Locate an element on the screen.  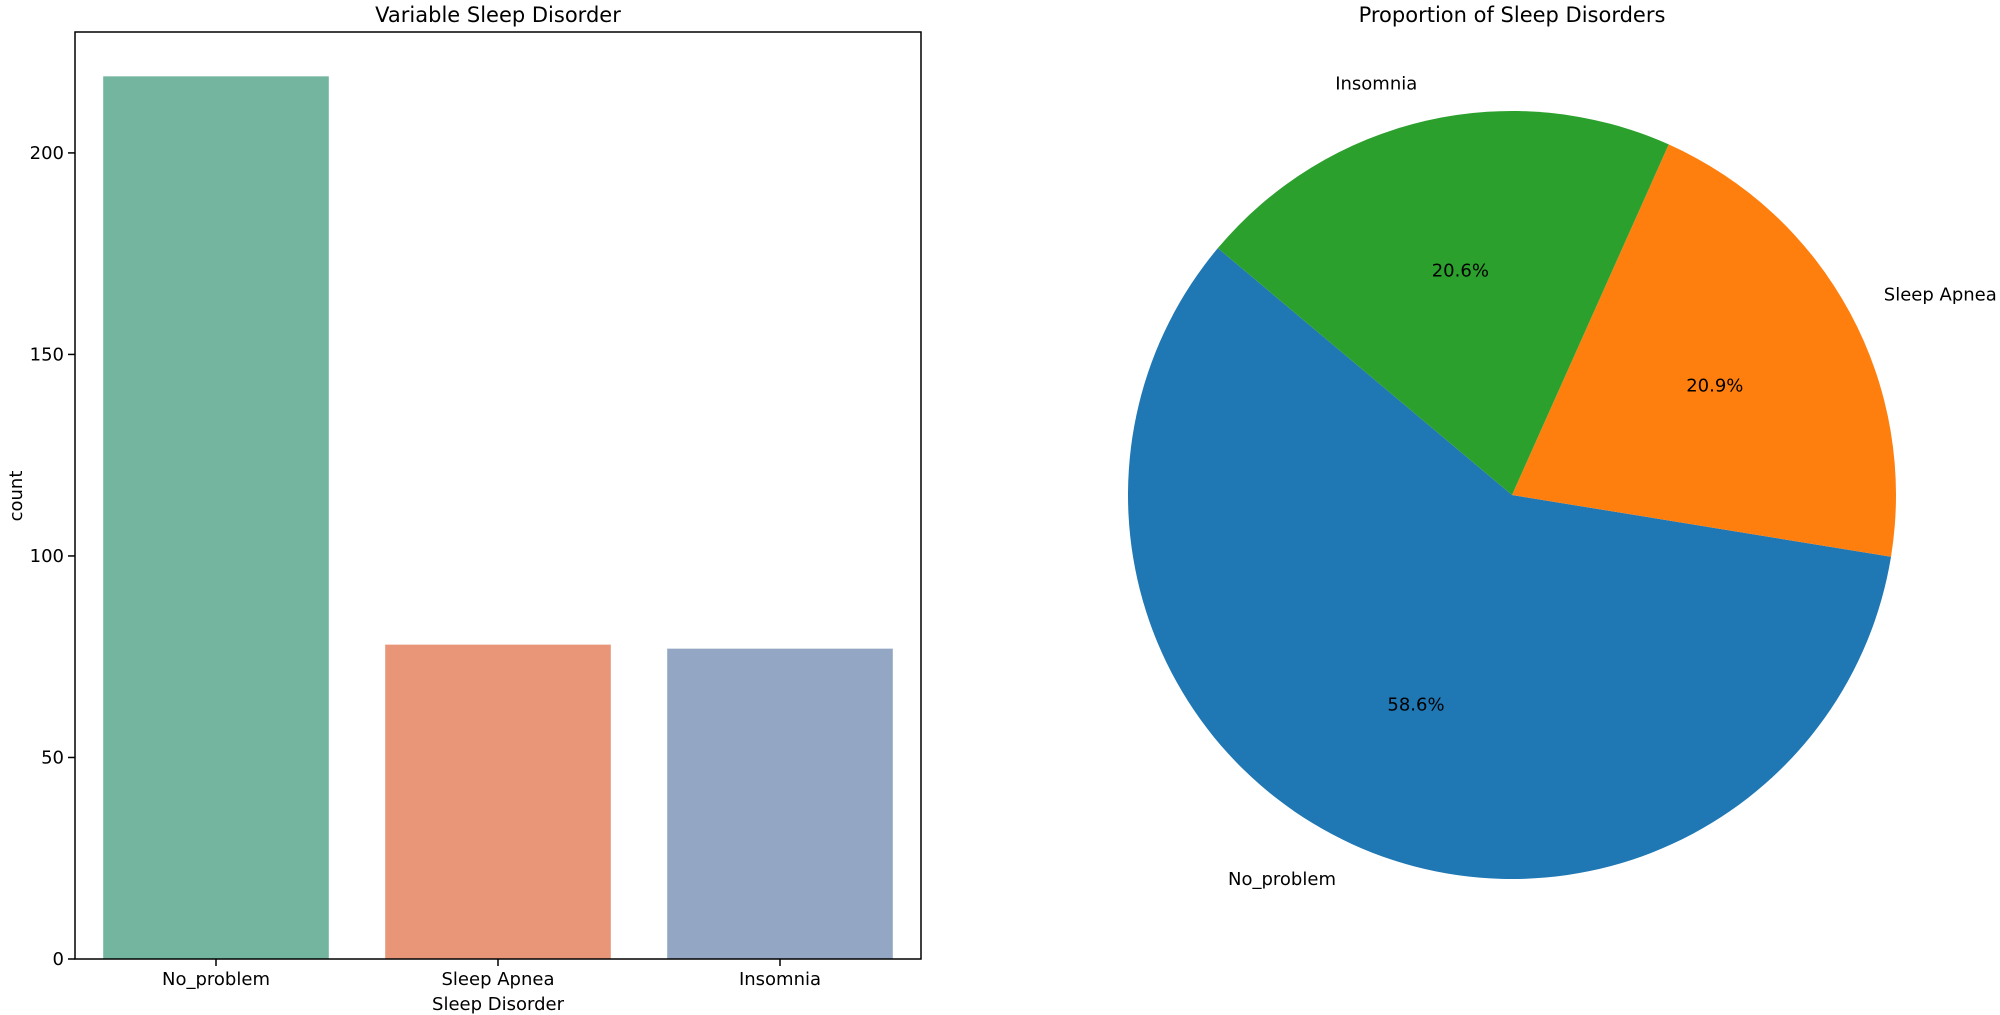
bar-no-problem is located at coordinates (216, 518).